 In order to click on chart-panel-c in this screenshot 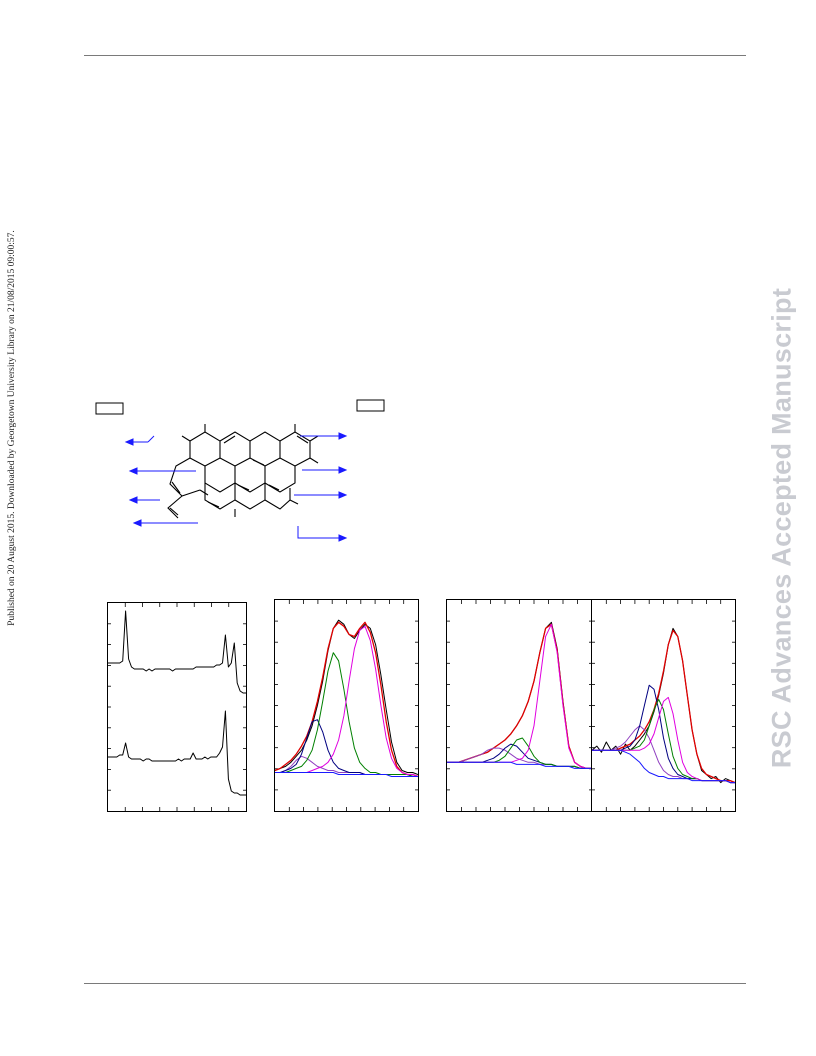, I will do `click(519, 705)`.